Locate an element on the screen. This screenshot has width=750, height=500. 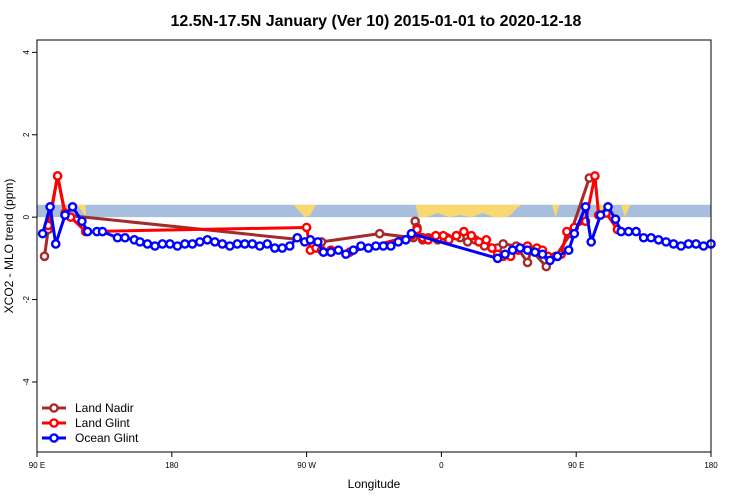
y-tick-label: 0 is located at coordinates (26, 216).